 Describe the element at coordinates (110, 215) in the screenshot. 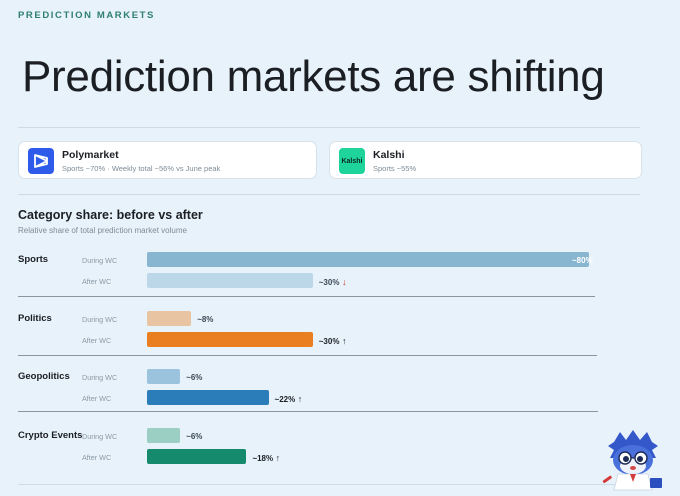

I see `chart-title: Category share: before vs after` at that location.